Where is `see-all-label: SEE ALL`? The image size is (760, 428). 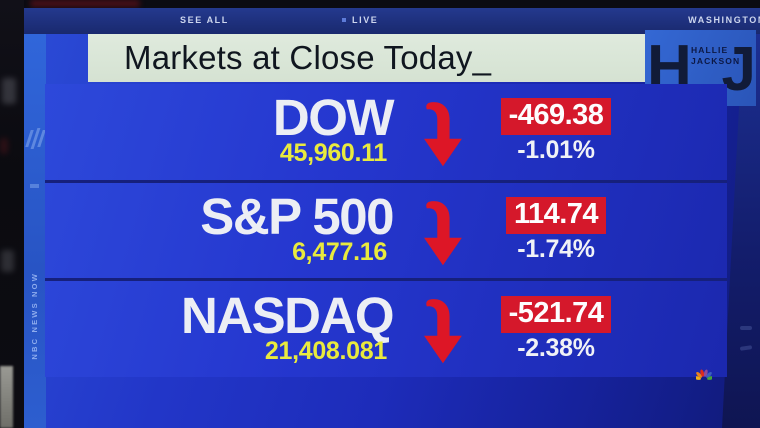
see-all-label: SEE ALL is located at coordinates (204, 20).